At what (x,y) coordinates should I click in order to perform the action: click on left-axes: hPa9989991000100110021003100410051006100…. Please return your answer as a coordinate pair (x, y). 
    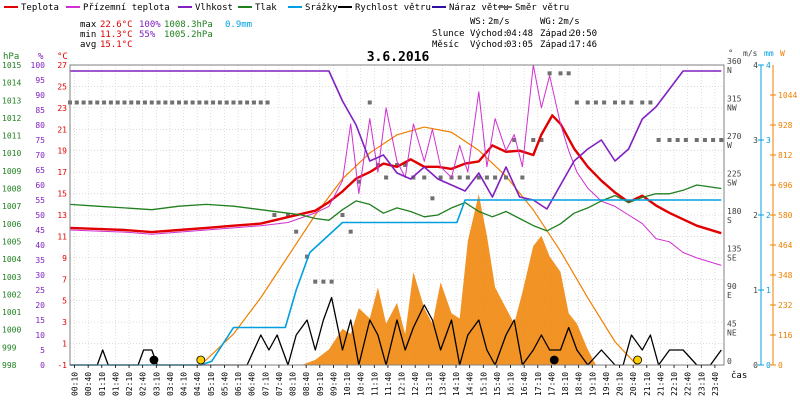
    Looking at the image, I should click on (35, 211).